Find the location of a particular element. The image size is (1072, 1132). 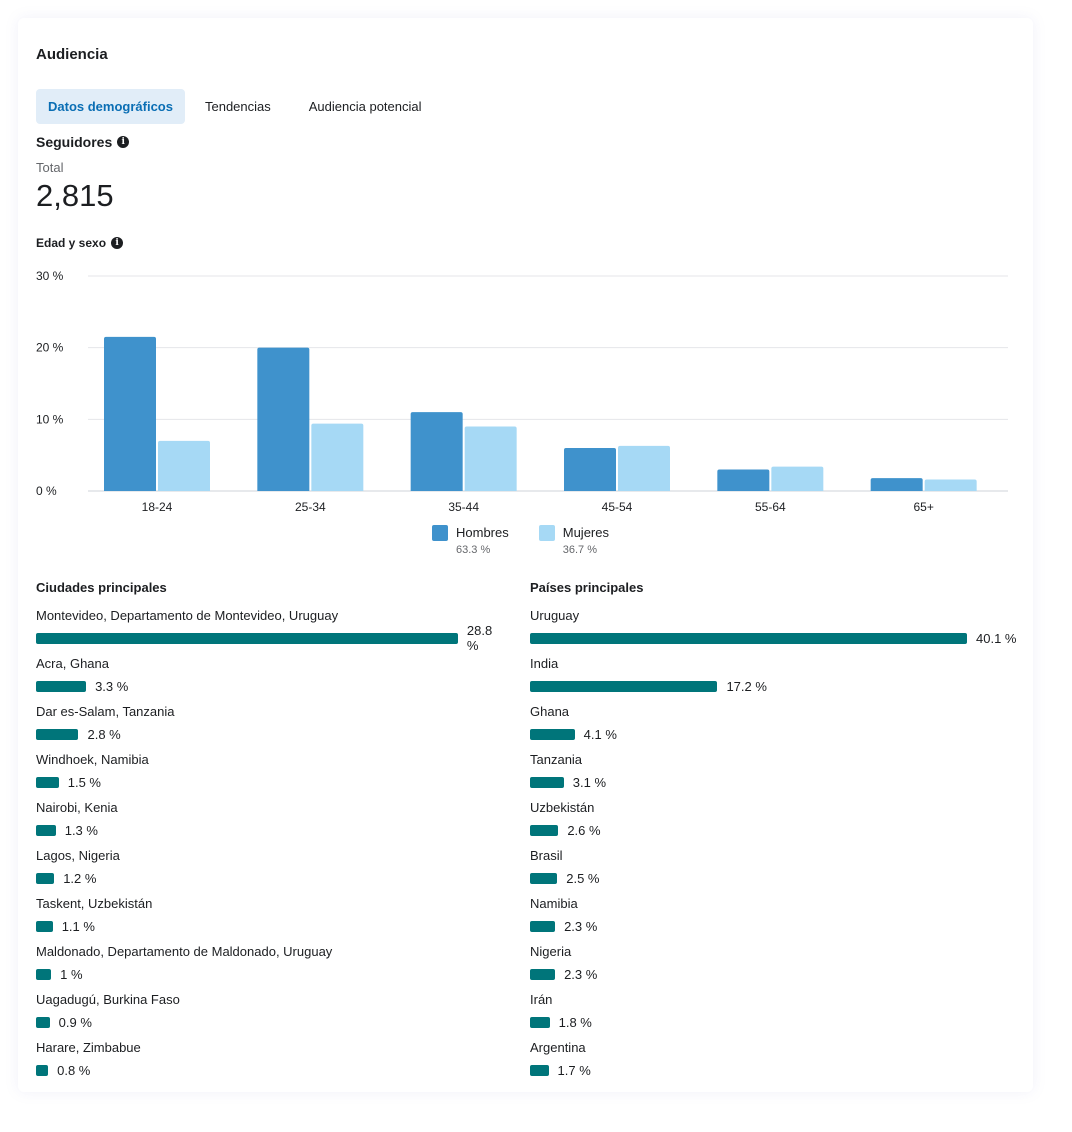

city-row: Taskent, Uzbekistán 1.1 % is located at coordinates (271, 919).